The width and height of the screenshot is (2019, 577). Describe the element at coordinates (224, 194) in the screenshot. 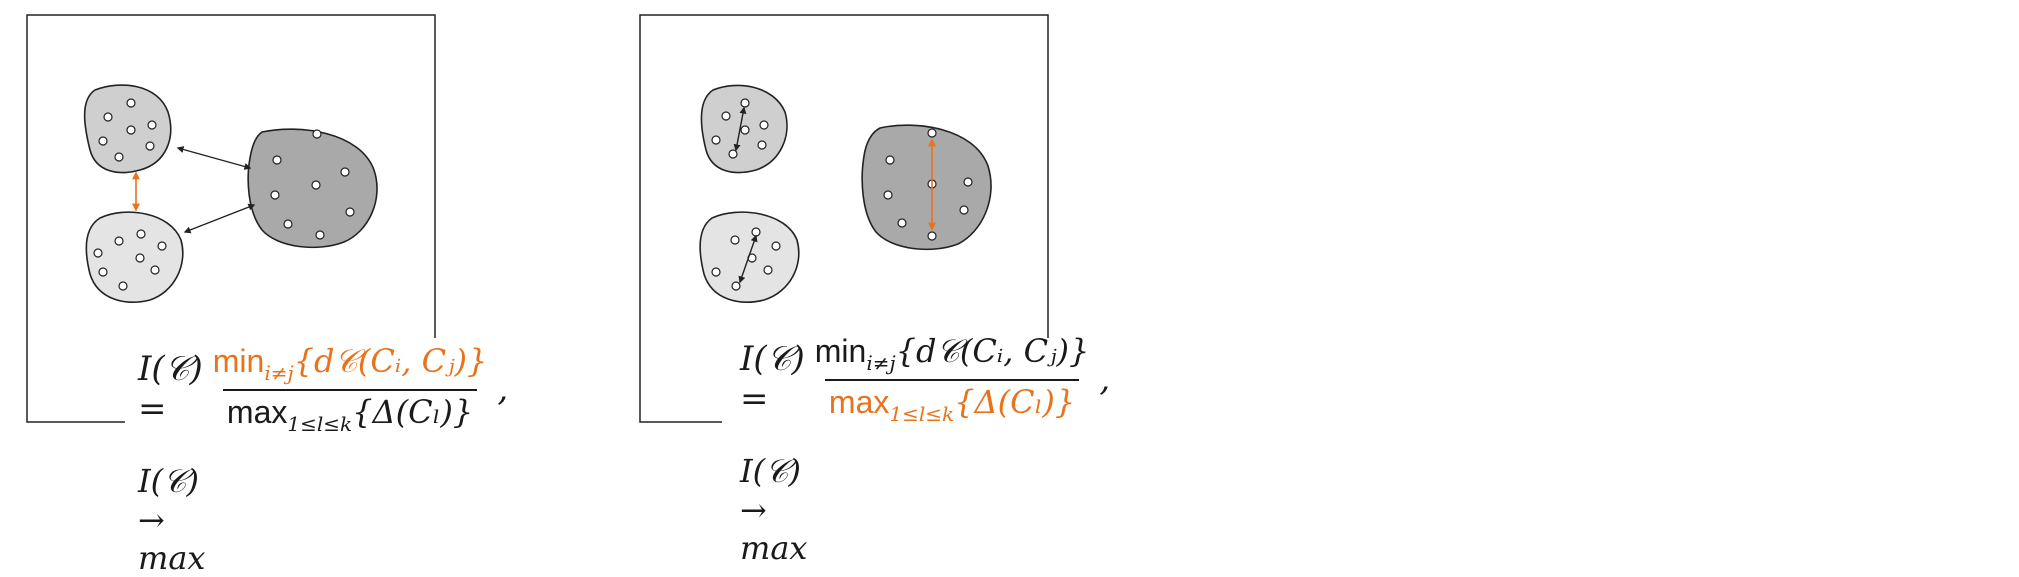

I see `cluster-points` at that location.